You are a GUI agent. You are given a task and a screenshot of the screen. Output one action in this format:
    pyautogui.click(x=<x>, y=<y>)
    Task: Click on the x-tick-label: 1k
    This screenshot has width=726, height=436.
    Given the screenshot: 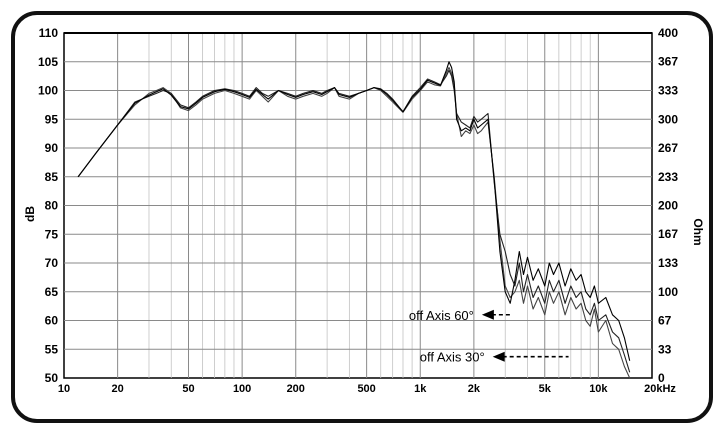 What is the action you would take?
    pyautogui.click(x=420, y=389)
    